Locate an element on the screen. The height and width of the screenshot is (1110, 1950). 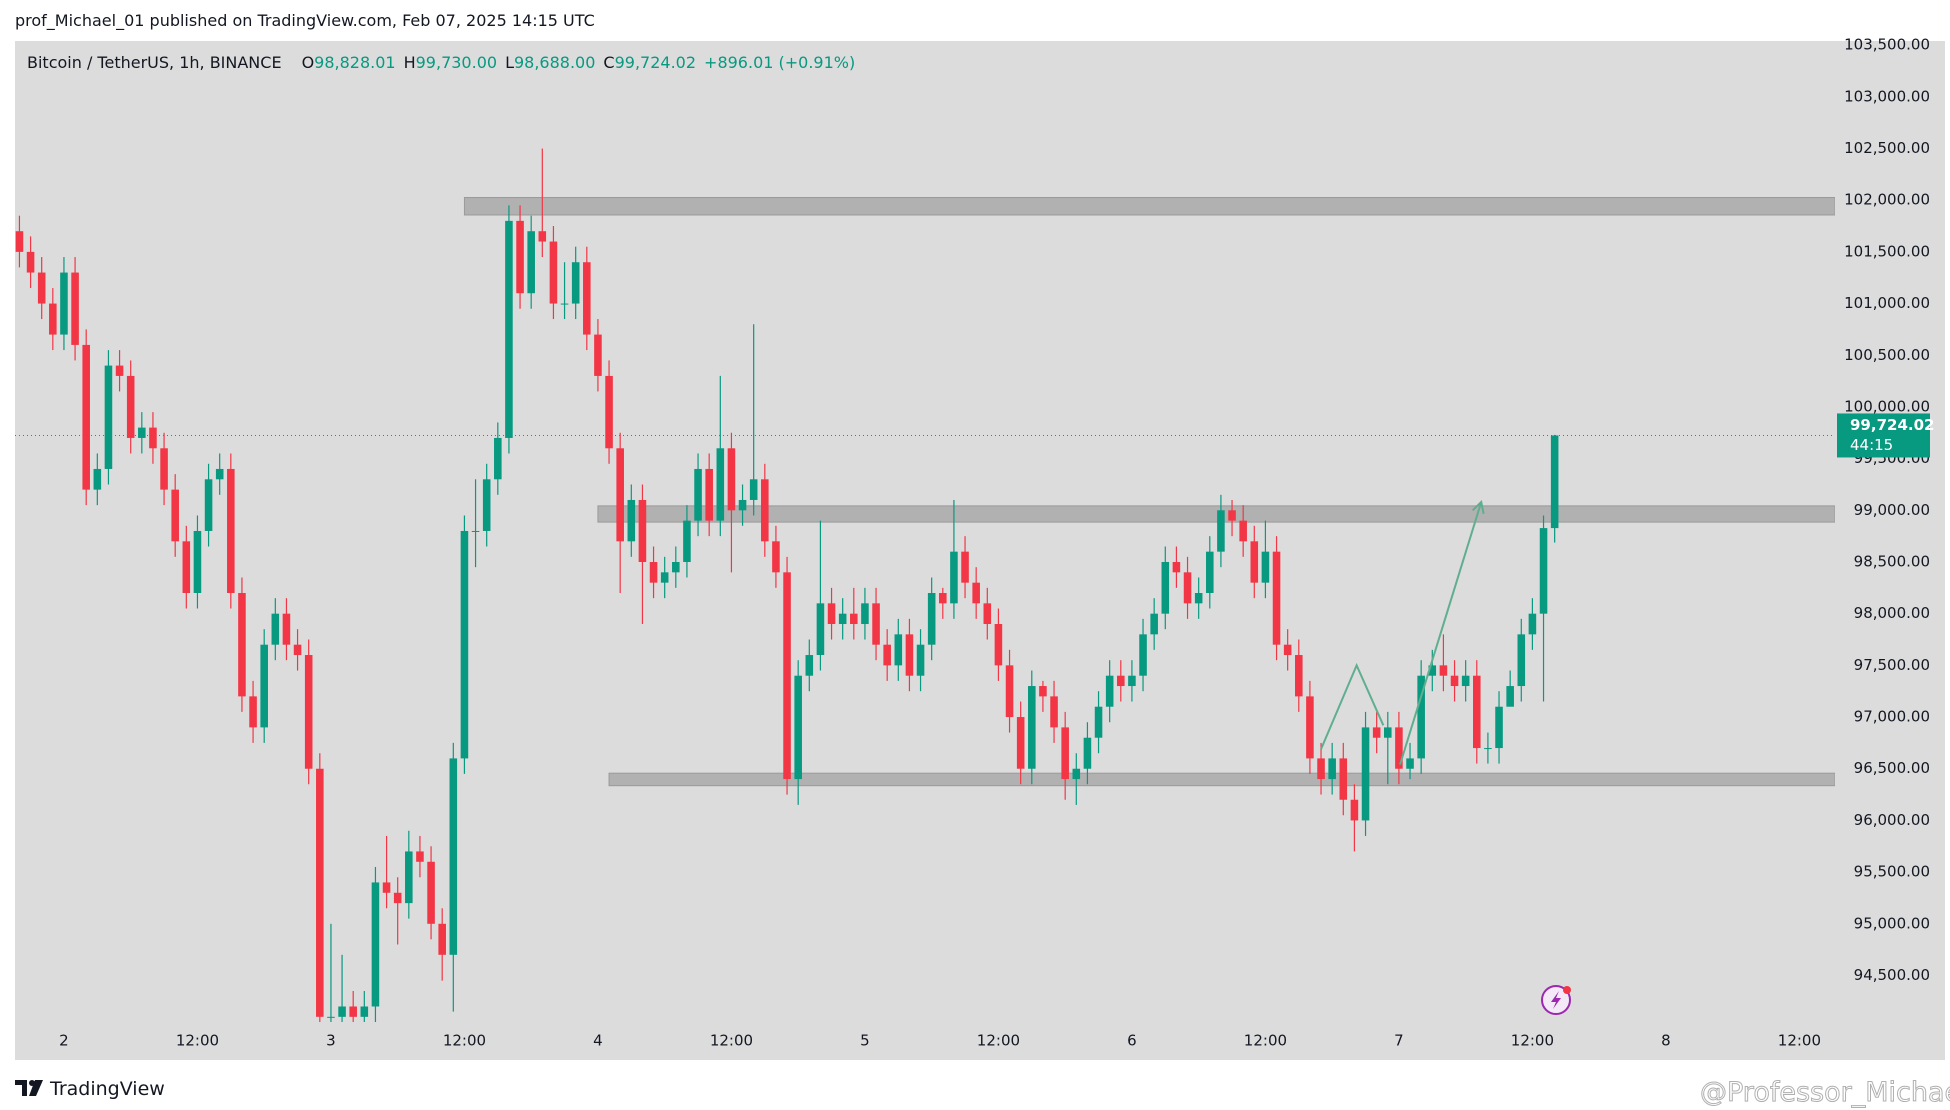
change: +896.01 (+0.91%) is located at coordinates (780, 62).